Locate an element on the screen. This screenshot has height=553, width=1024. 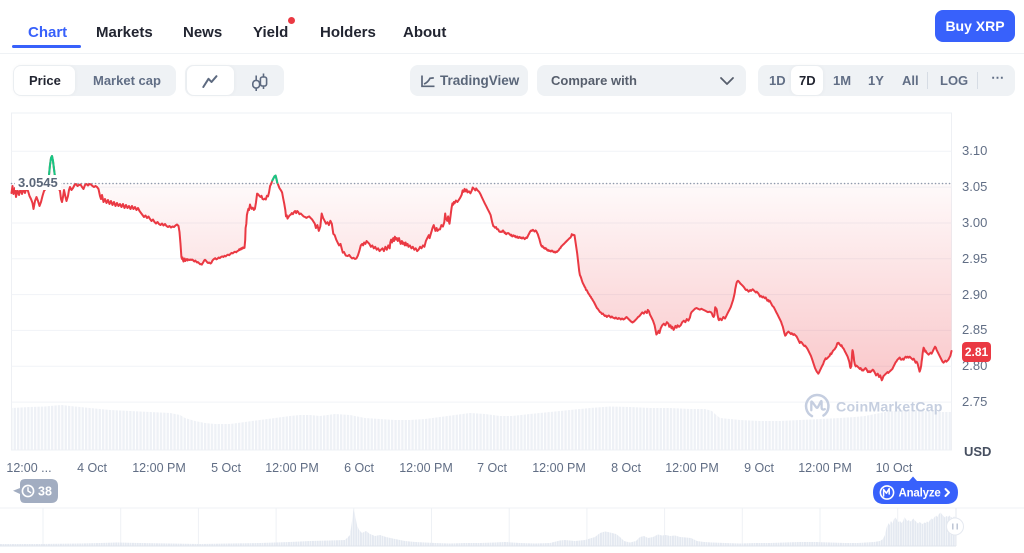
svg-text: 38 is located at coordinates (45, 492).